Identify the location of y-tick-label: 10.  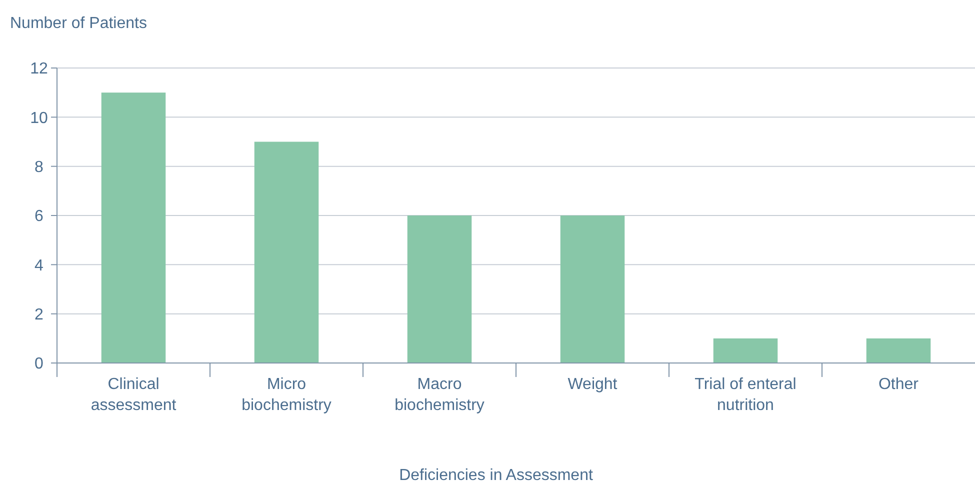
(39, 118).